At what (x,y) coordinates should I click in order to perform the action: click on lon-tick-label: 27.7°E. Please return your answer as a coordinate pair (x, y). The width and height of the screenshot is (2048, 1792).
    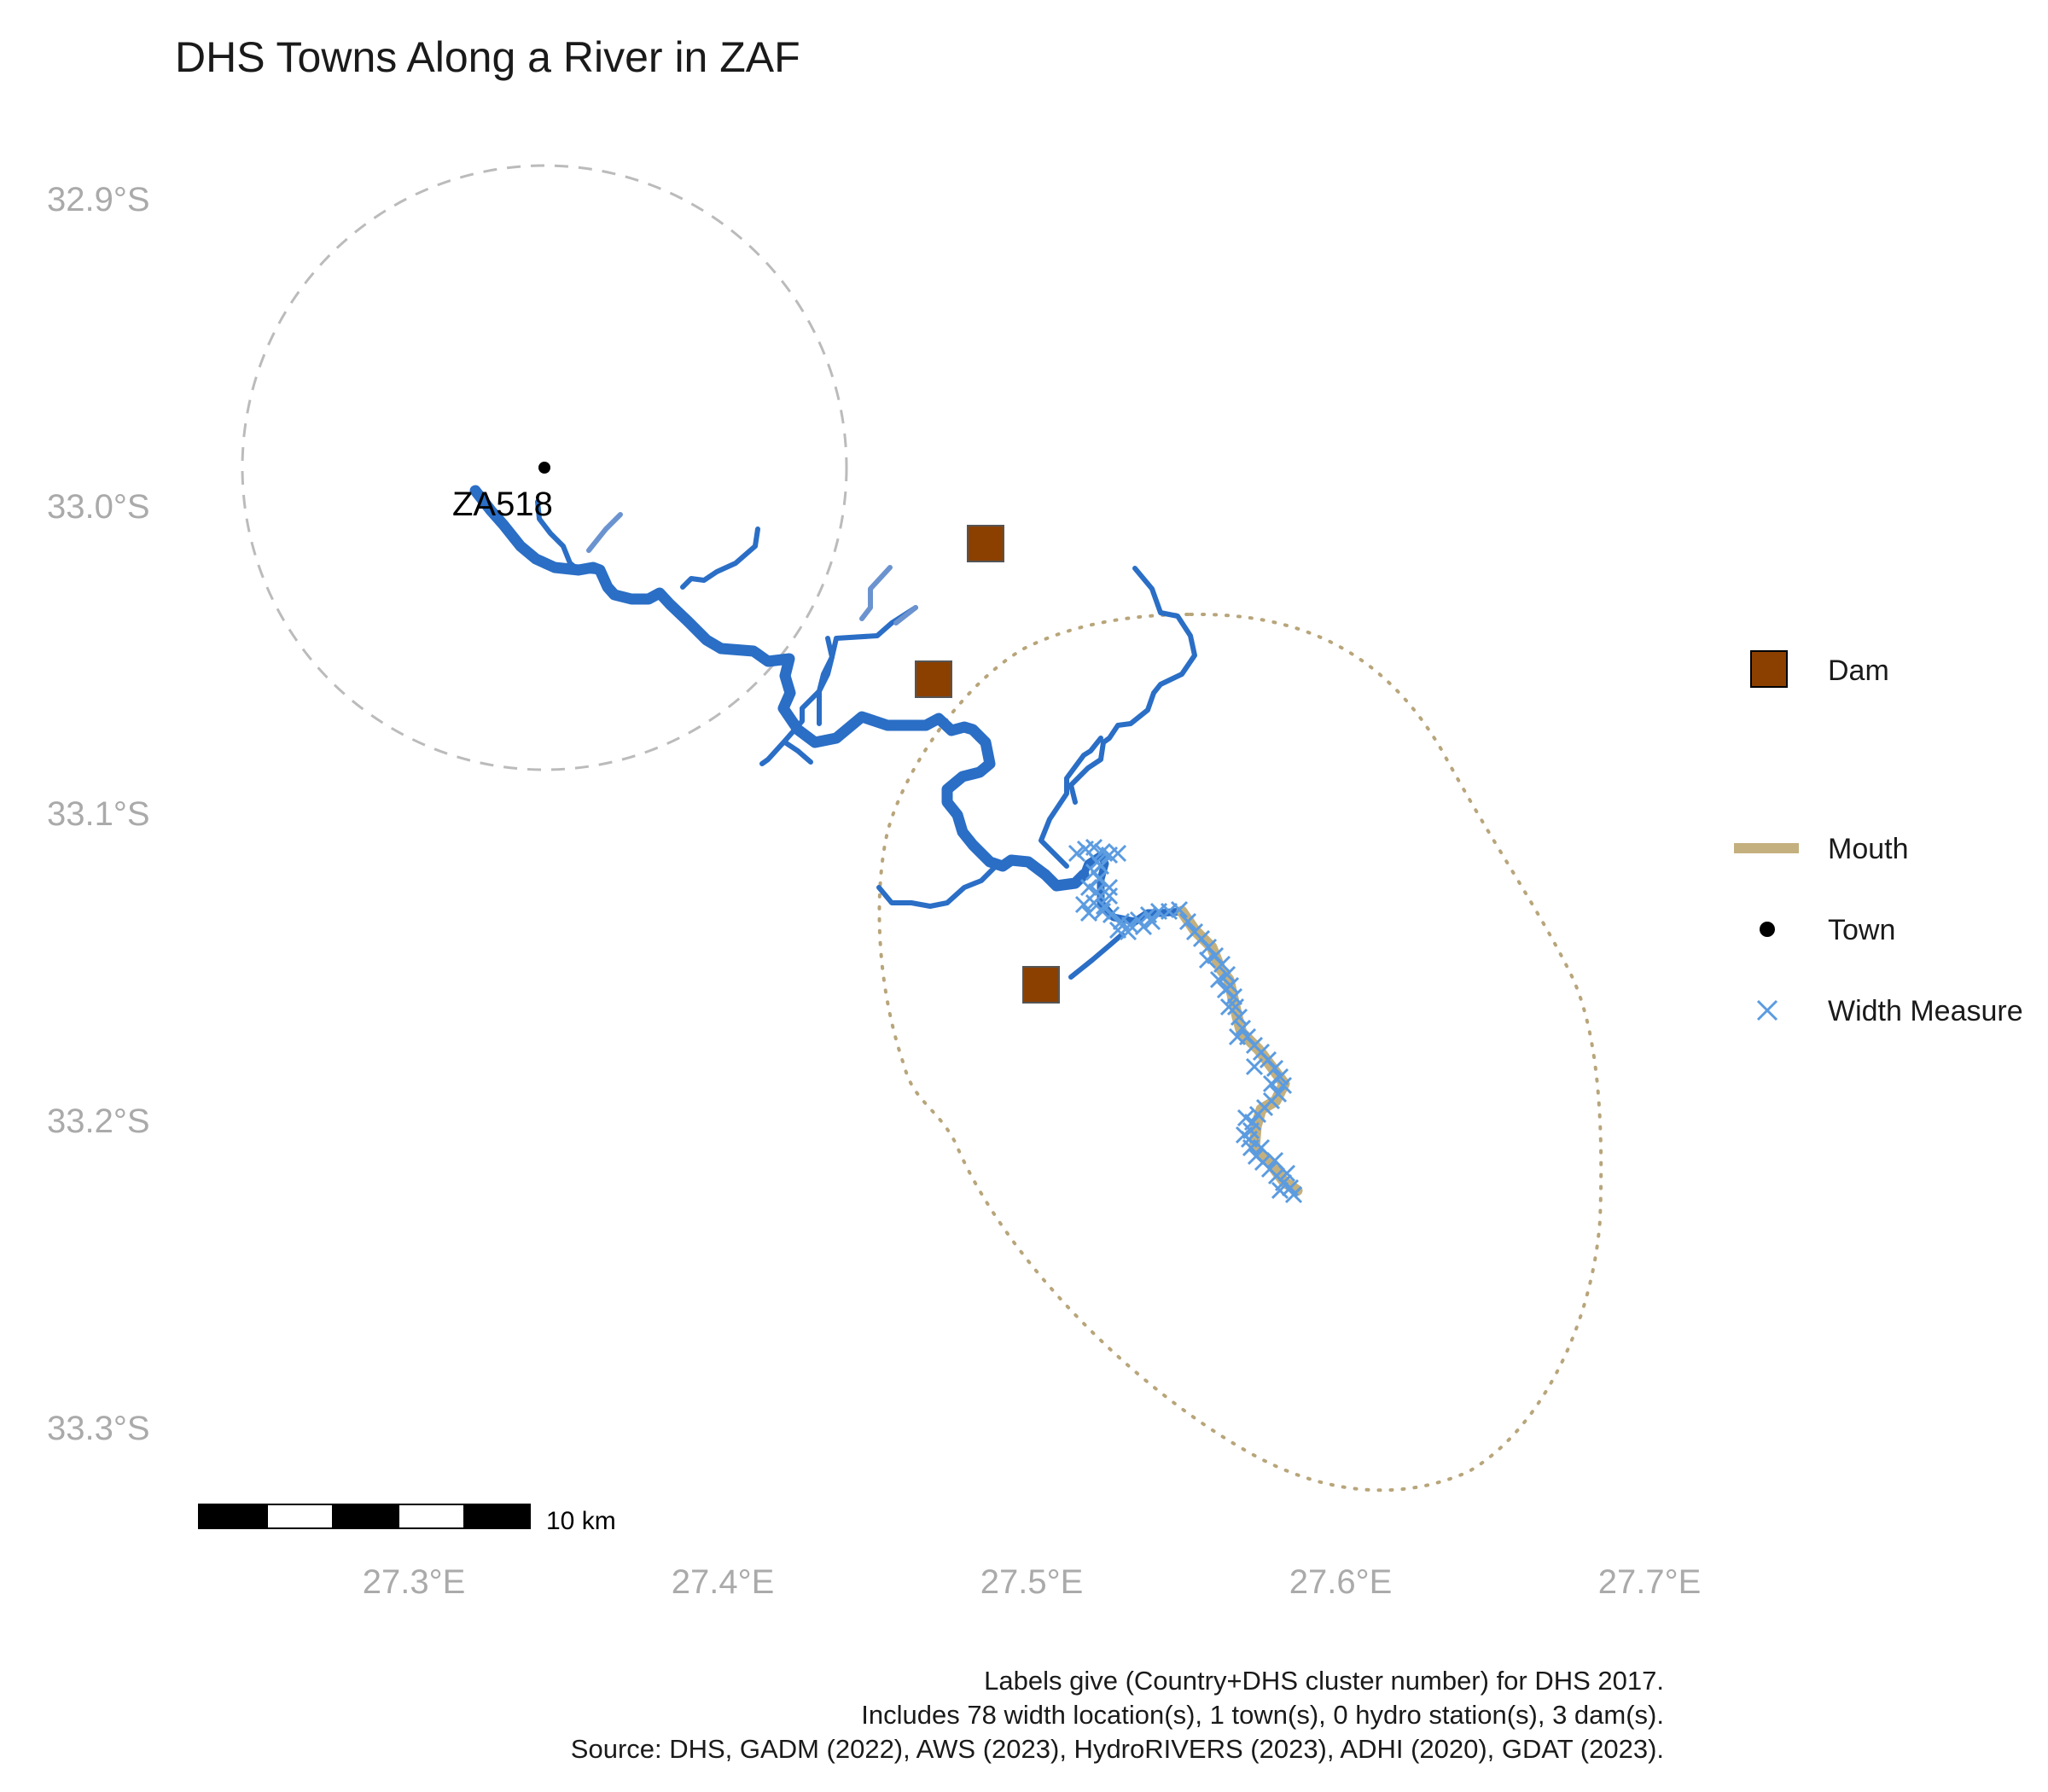
    Looking at the image, I should click on (1650, 1582).